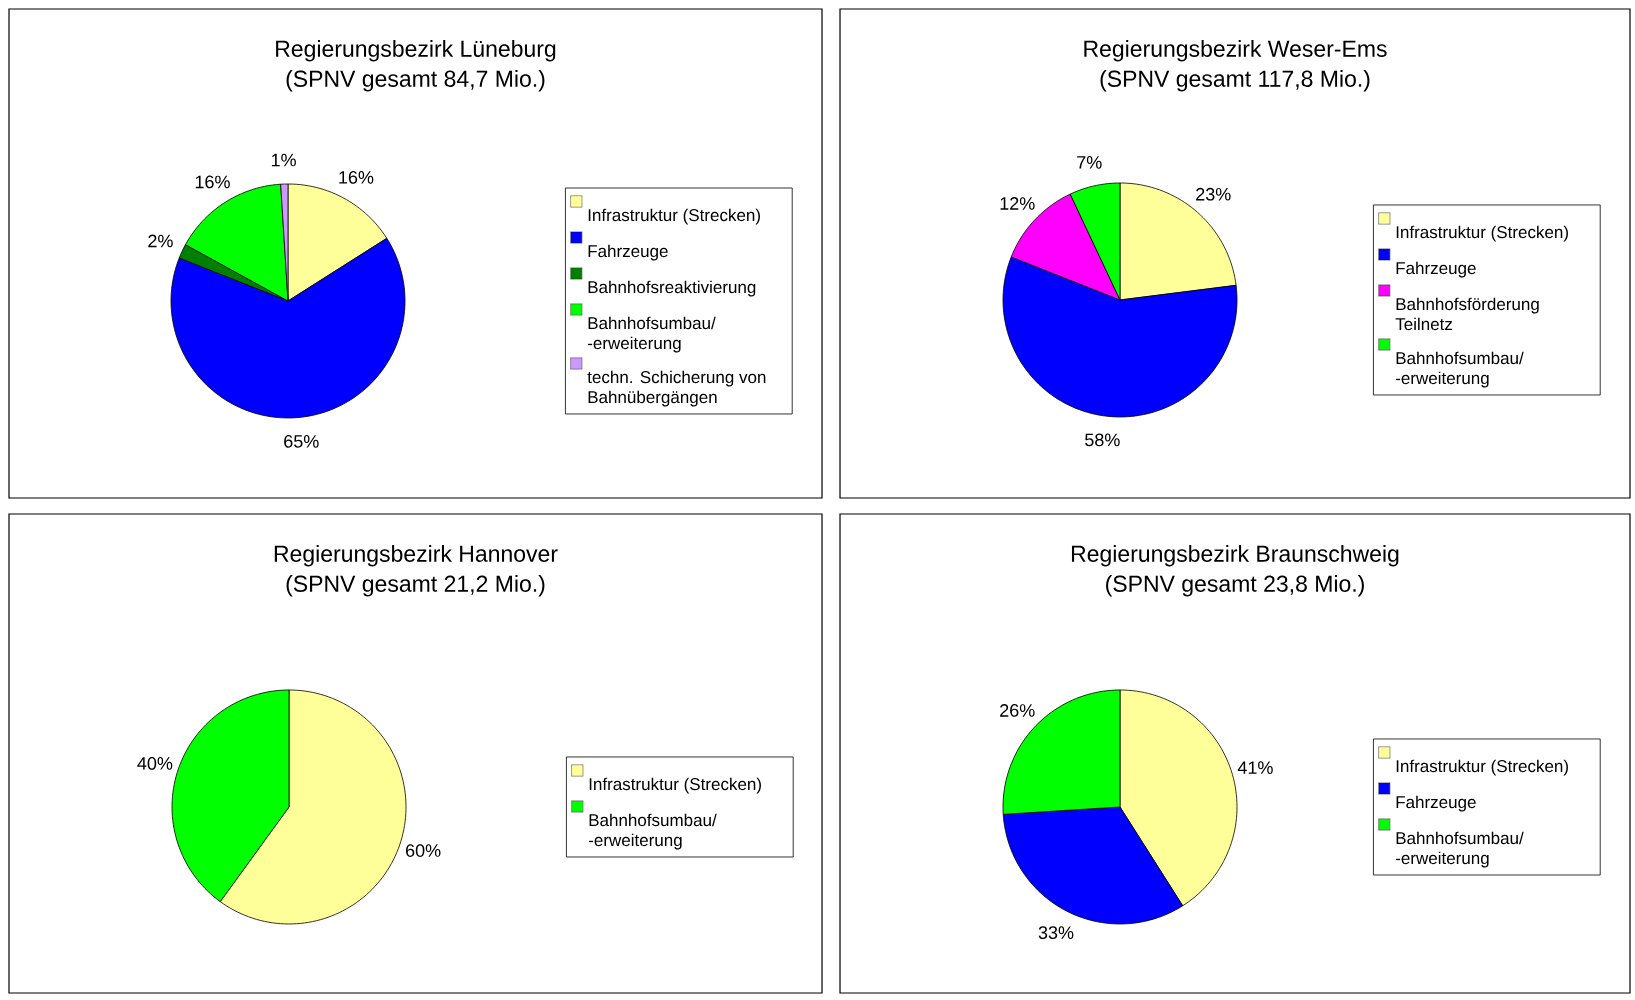  Describe the element at coordinates (160, 241) in the screenshot. I see `data-label: 2%` at that location.